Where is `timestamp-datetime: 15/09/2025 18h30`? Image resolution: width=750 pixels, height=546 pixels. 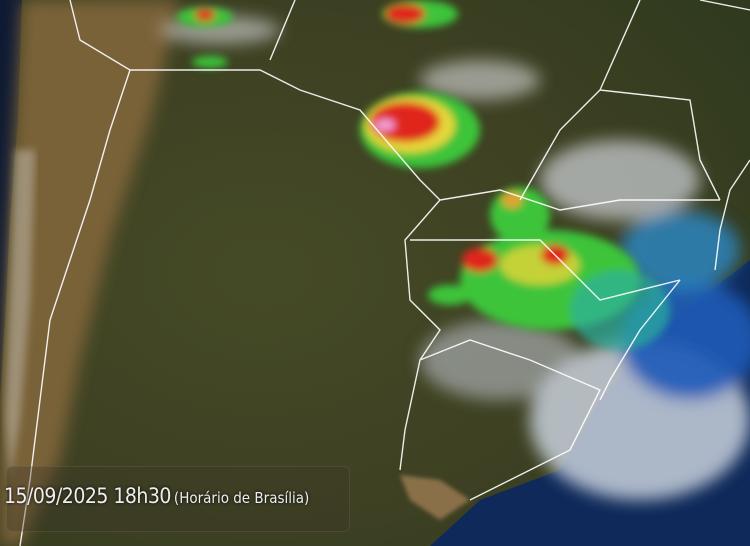 timestamp-datetime: 15/09/2025 18h30 is located at coordinates (87, 496).